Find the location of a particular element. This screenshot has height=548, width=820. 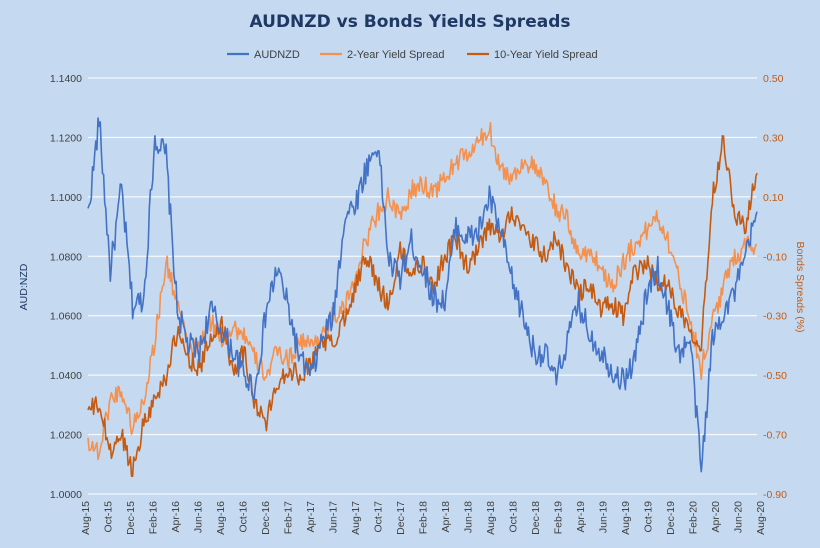

x-tick-label: Dec-18 is located at coordinates (536, 518).